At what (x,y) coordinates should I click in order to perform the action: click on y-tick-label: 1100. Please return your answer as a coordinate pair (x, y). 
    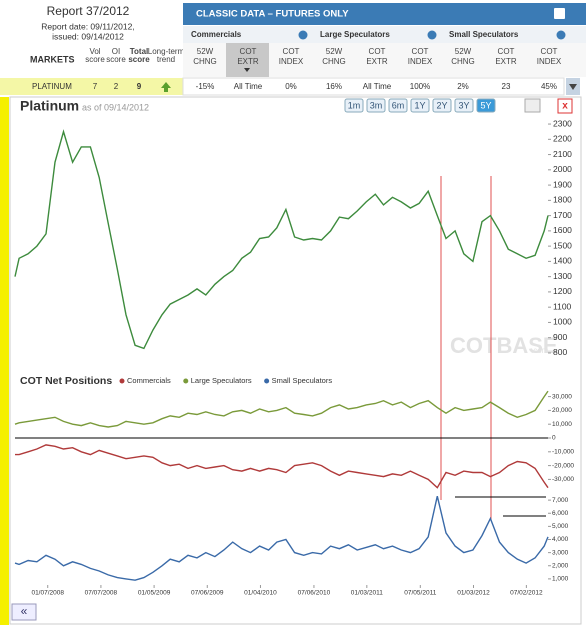
    Looking at the image, I should click on (562, 306).